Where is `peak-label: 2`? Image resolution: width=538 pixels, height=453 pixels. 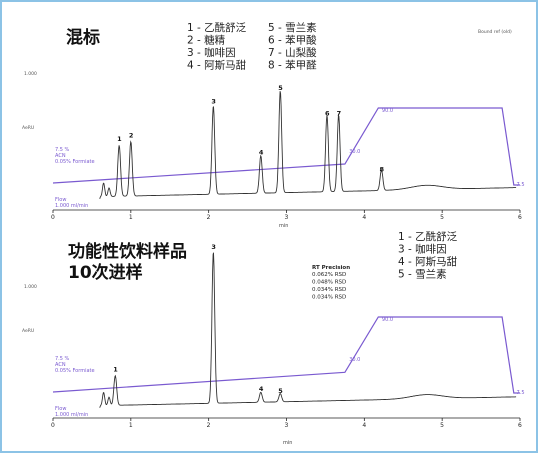
peak-label: 2 is located at coordinates (131, 136).